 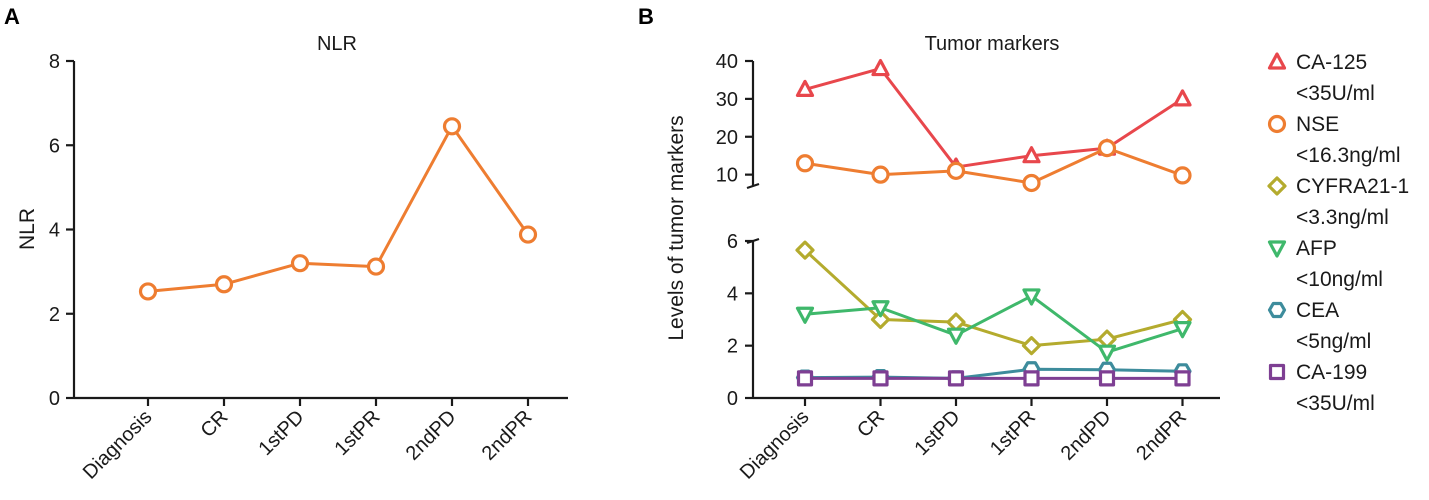 I want to click on nse-point-1stpr, so click(x=1031, y=183).